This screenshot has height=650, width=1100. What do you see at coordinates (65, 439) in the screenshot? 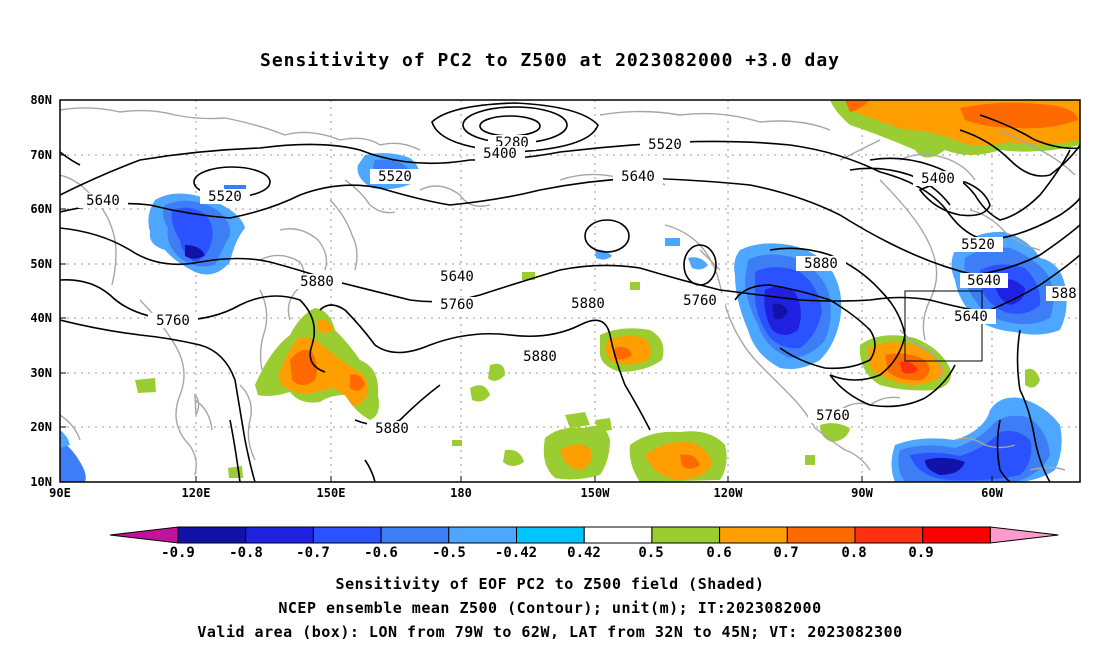
I see `shade-india-light` at bounding box center [65, 439].